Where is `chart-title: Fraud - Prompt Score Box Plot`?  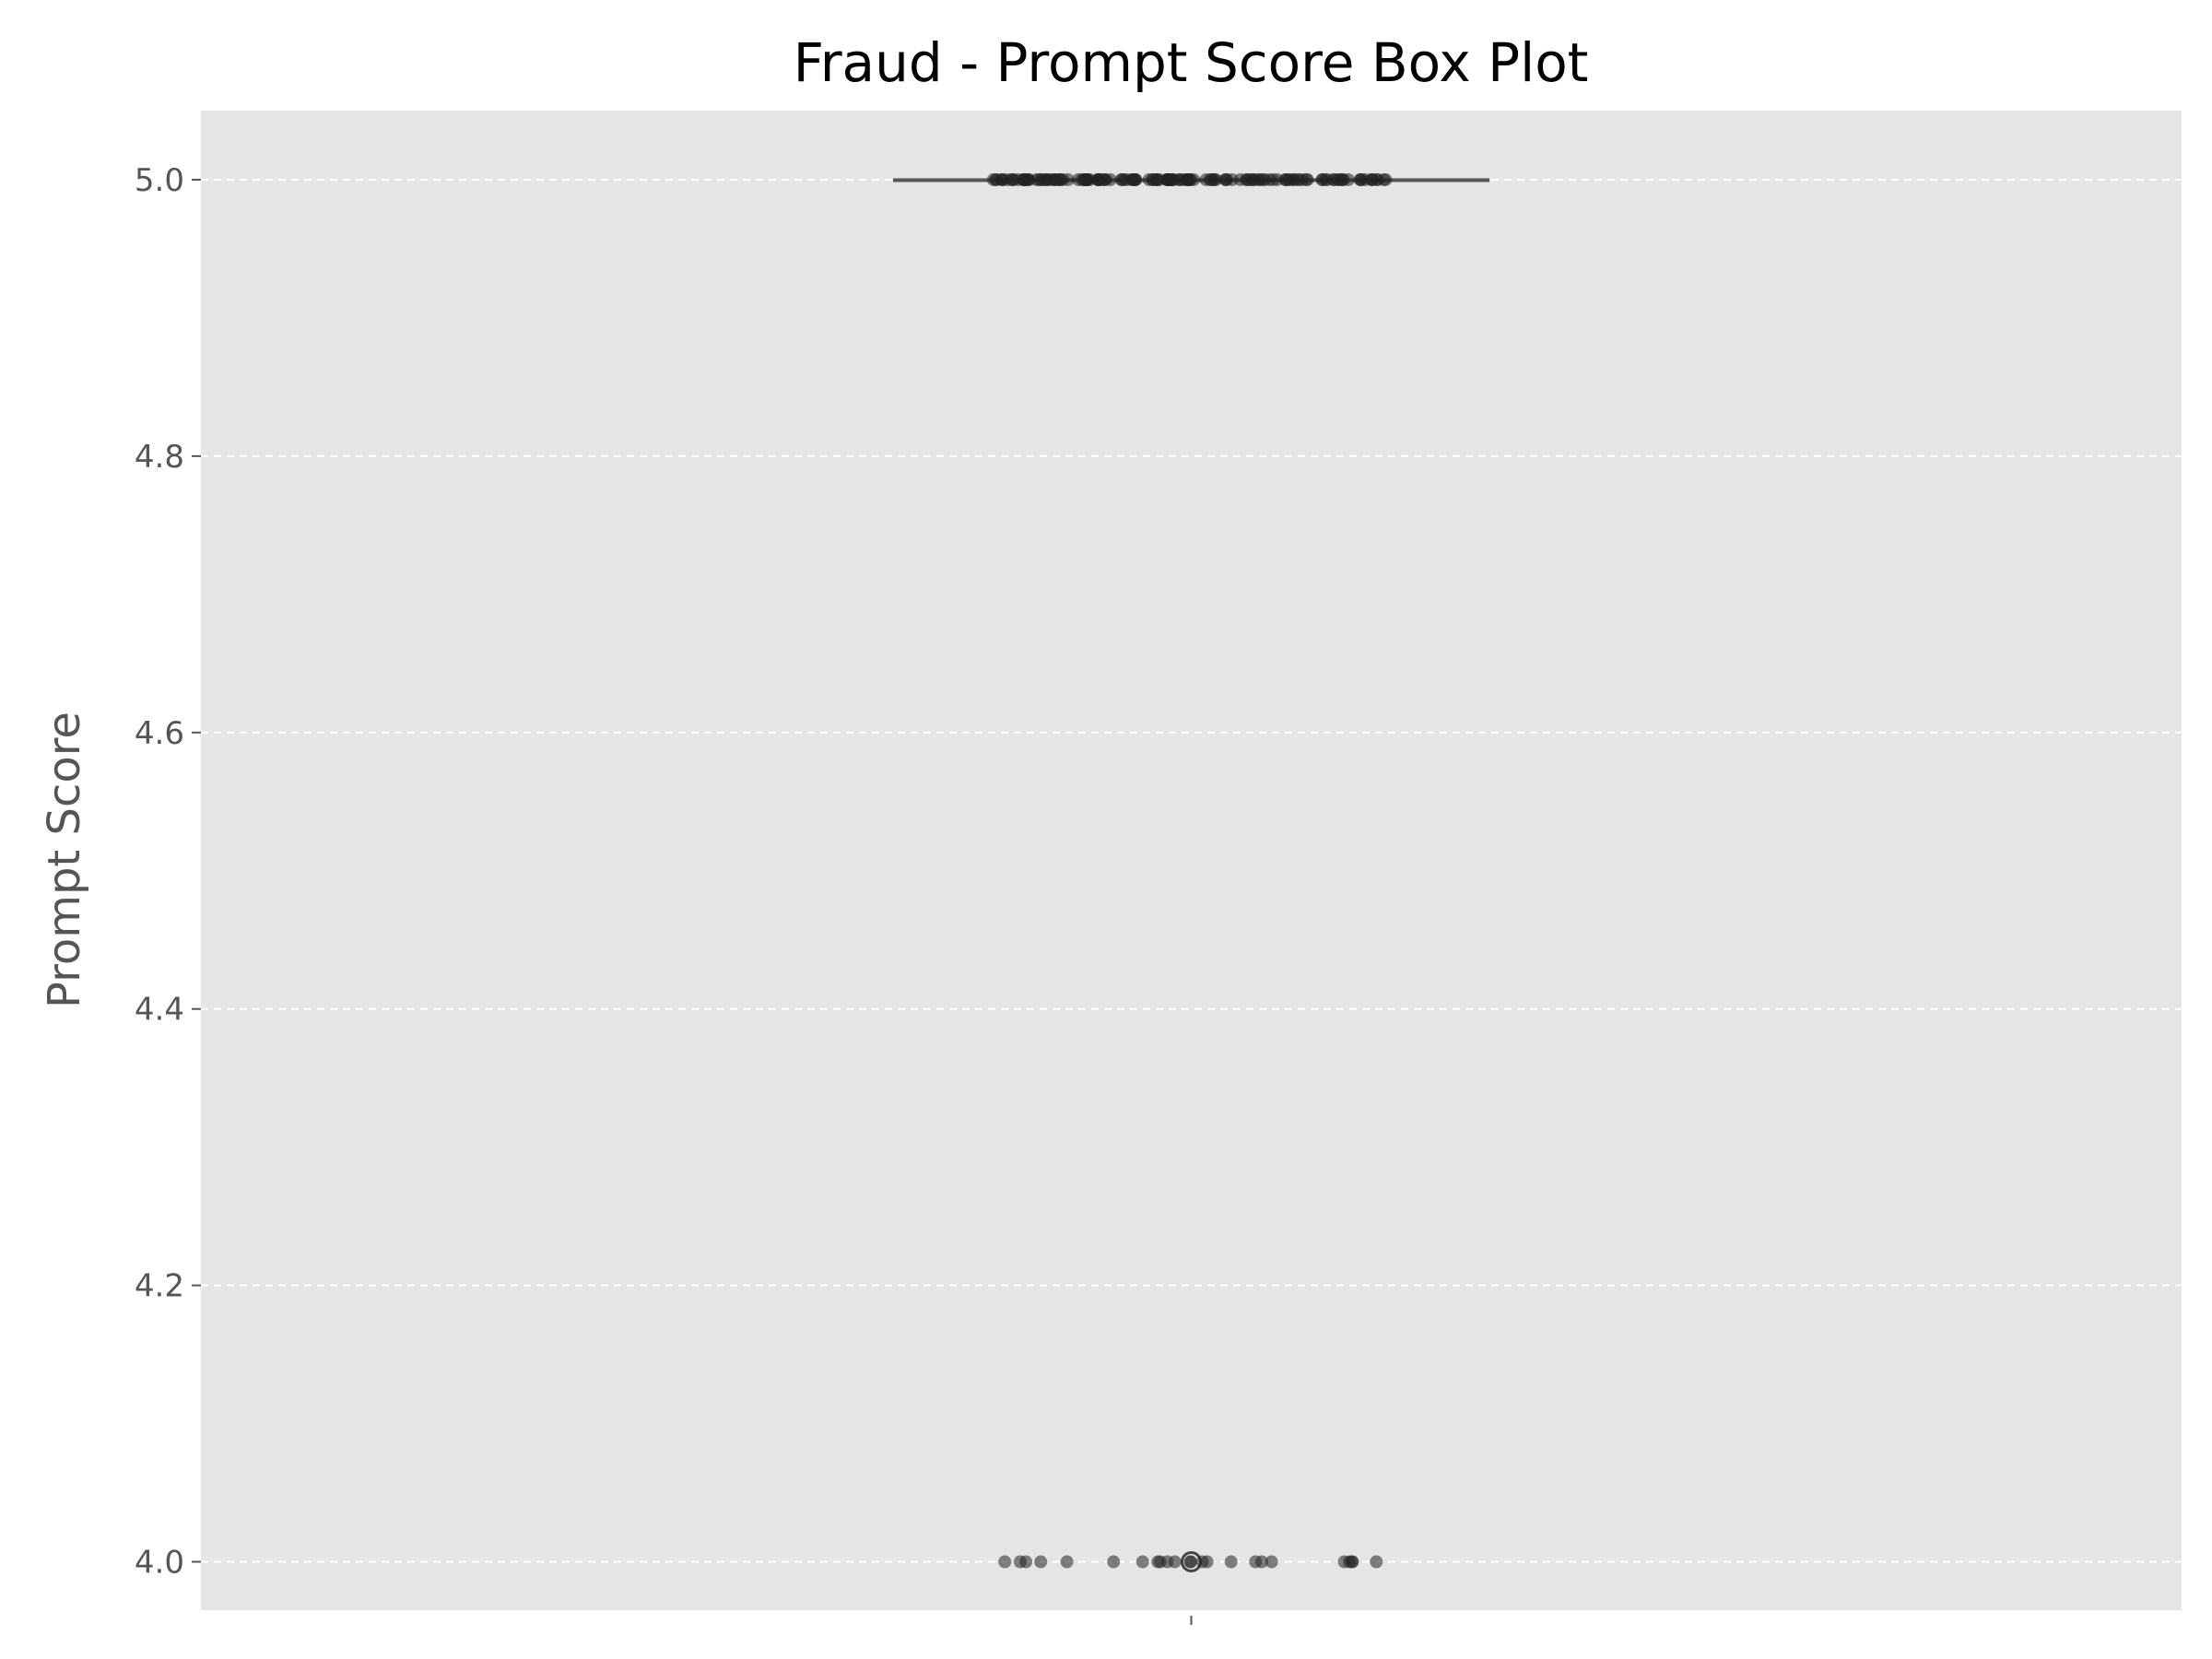
chart-title: Fraud - Prompt Score Box Plot is located at coordinates (1191, 62).